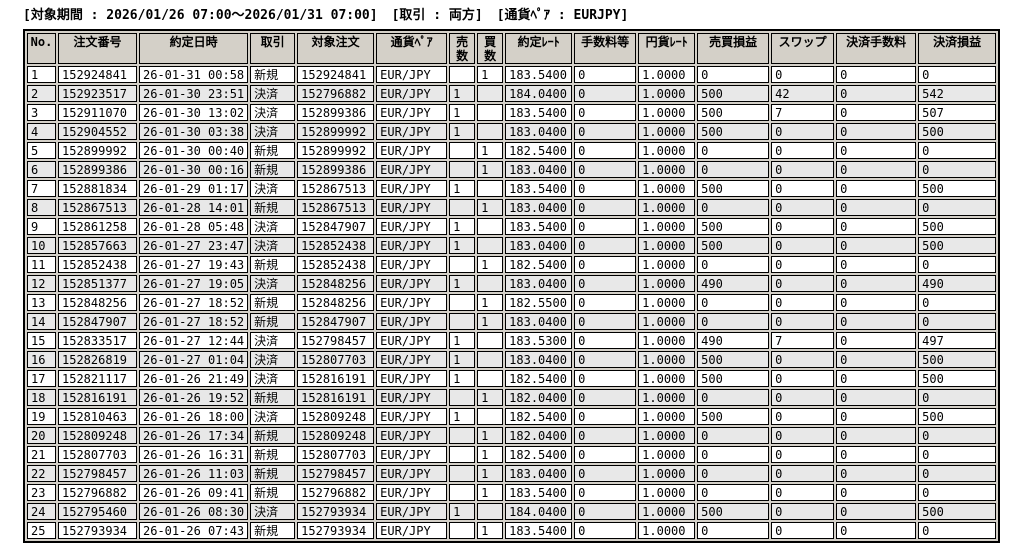  I want to click on cell-no: 1, so click(41, 74).